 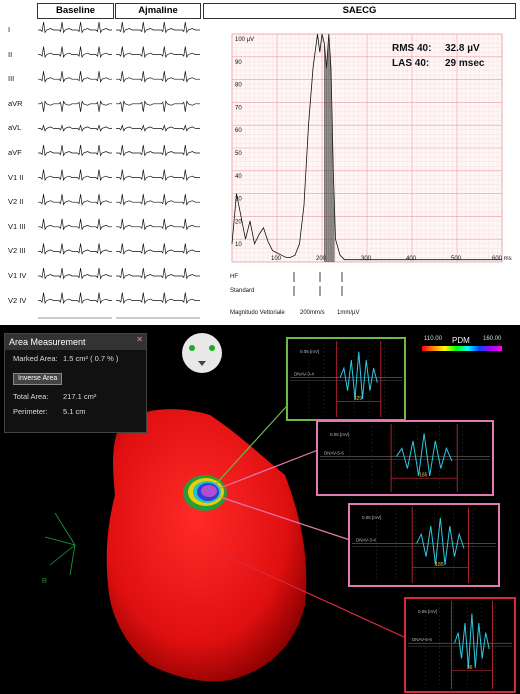 I want to click on orientation-label: R, so click(x=44, y=581).